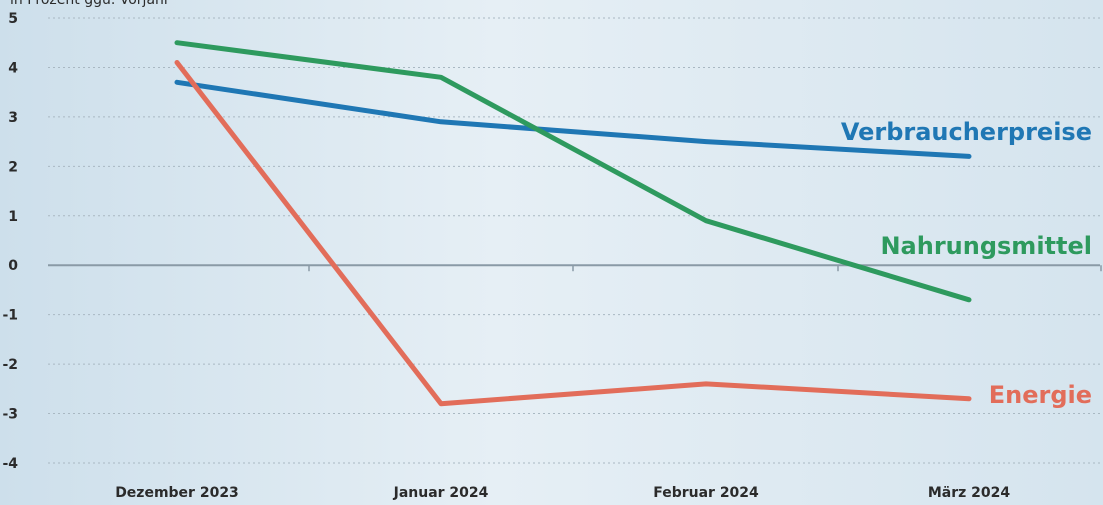 The height and width of the screenshot is (505, 1103). What do you see at coordinates (13, 118) in the screenshot?
I see `y-tick-label: 3` at bounding box center [13, 118].